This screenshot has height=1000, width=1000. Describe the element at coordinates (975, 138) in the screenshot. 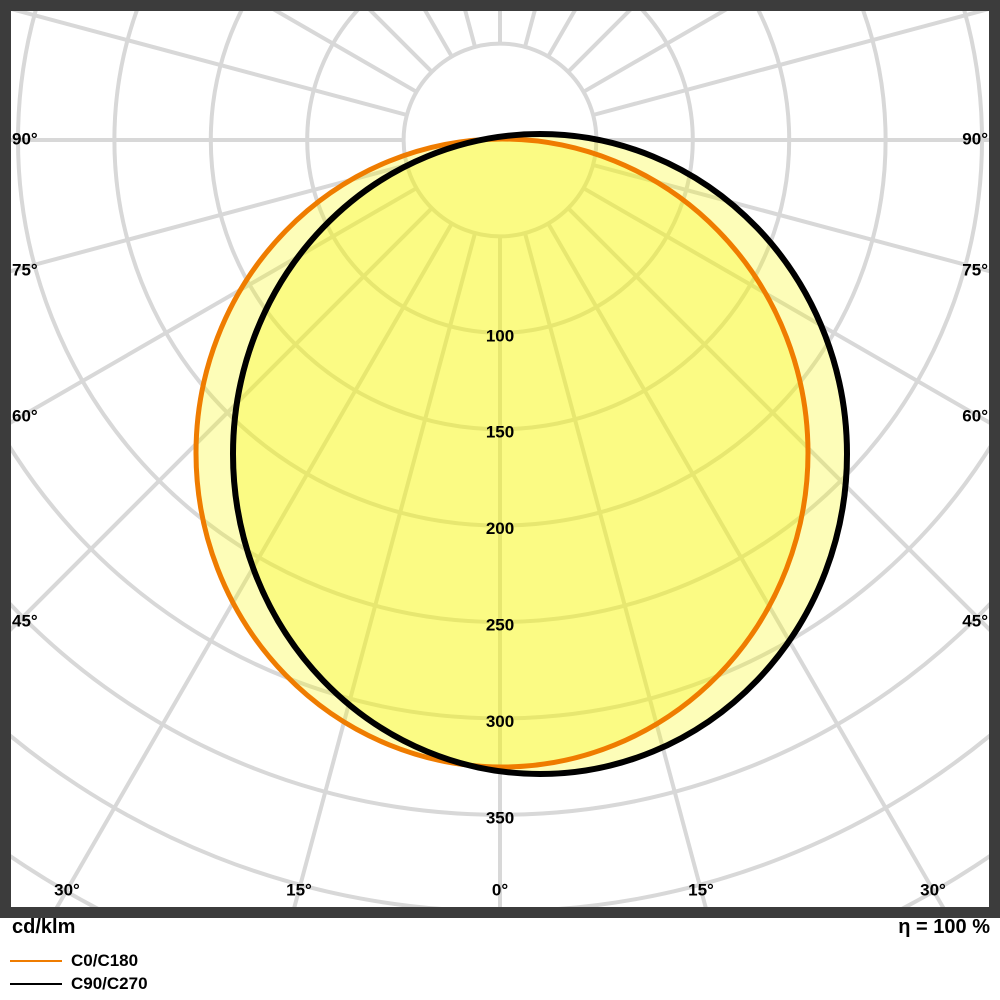

I see `angle-label-right: 90°` at that location.